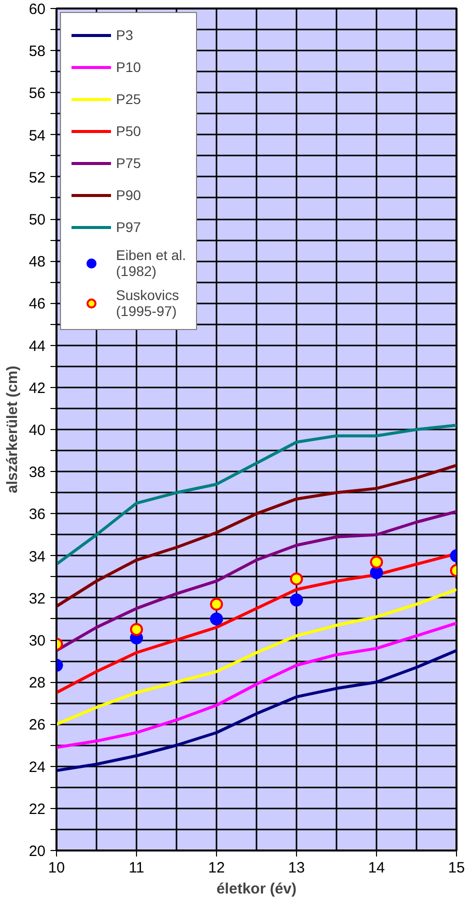  What do you see at coordinates (37, 430) in the screenshot?
I see `y-tick-label: 40` at bounding box center [37, 430].